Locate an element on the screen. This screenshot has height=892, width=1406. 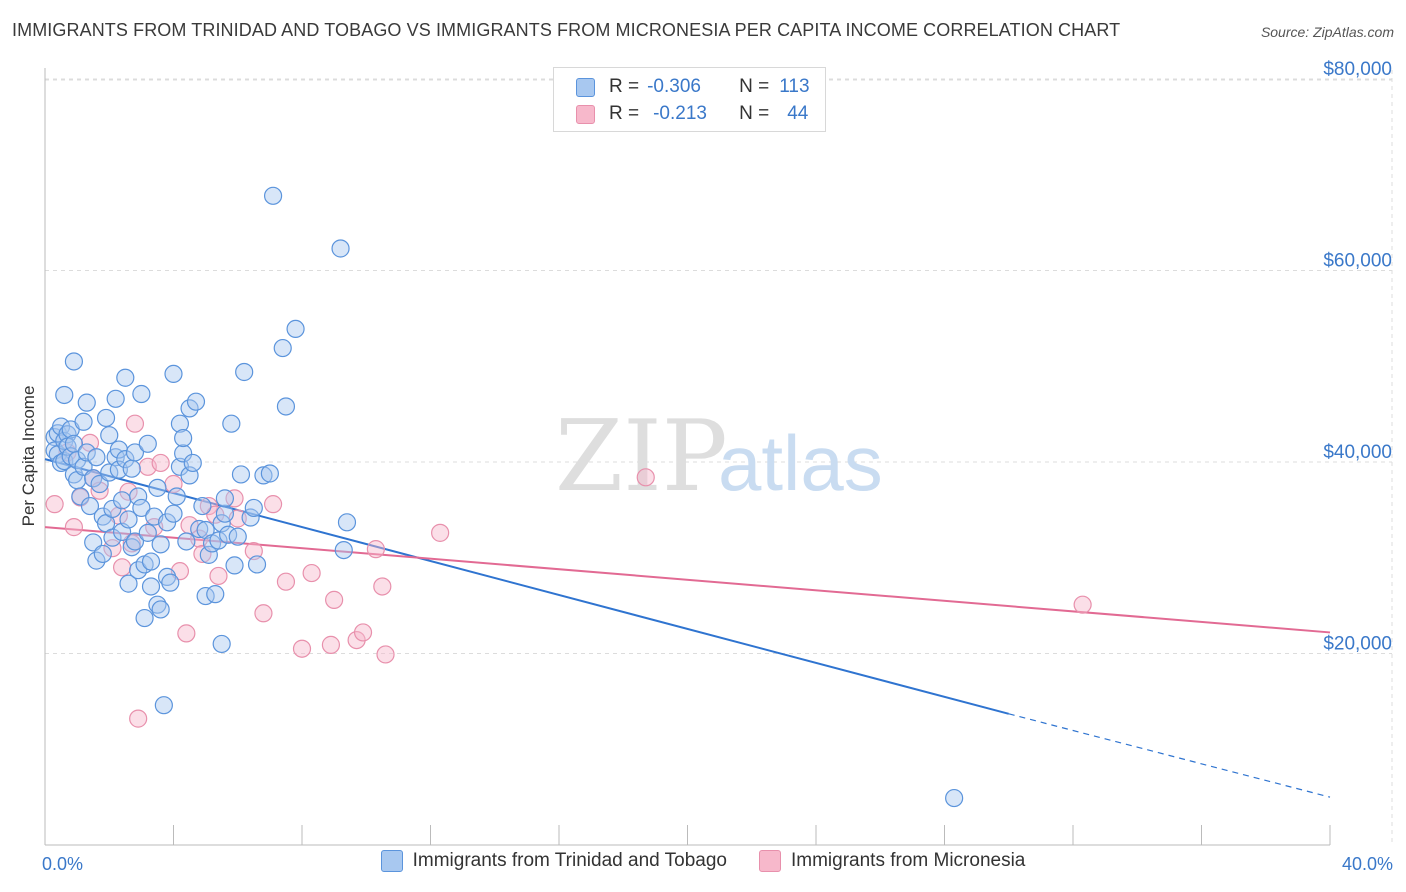
y-tick-label: $80,000 is located at coordinates (1357, 69).